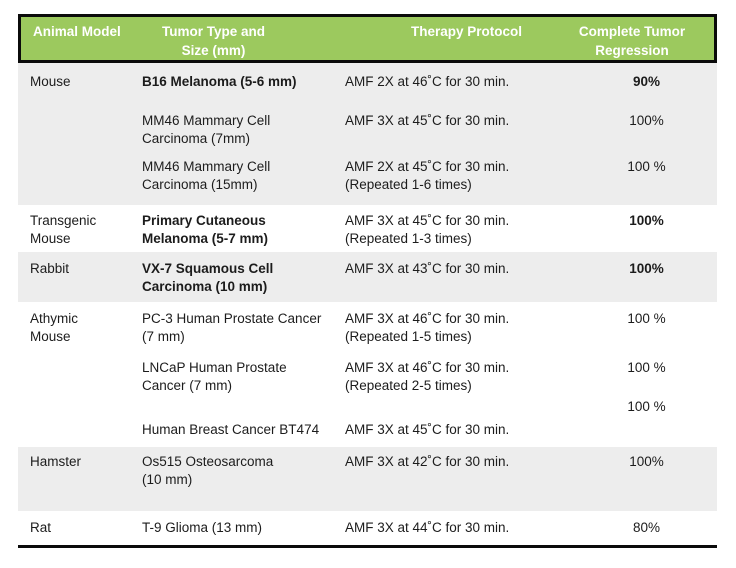 This screenshot has width=736, height=568. I want to click on header-cell-tumor-type-size: Tumor Type and Size (mm), so click(241, 41).